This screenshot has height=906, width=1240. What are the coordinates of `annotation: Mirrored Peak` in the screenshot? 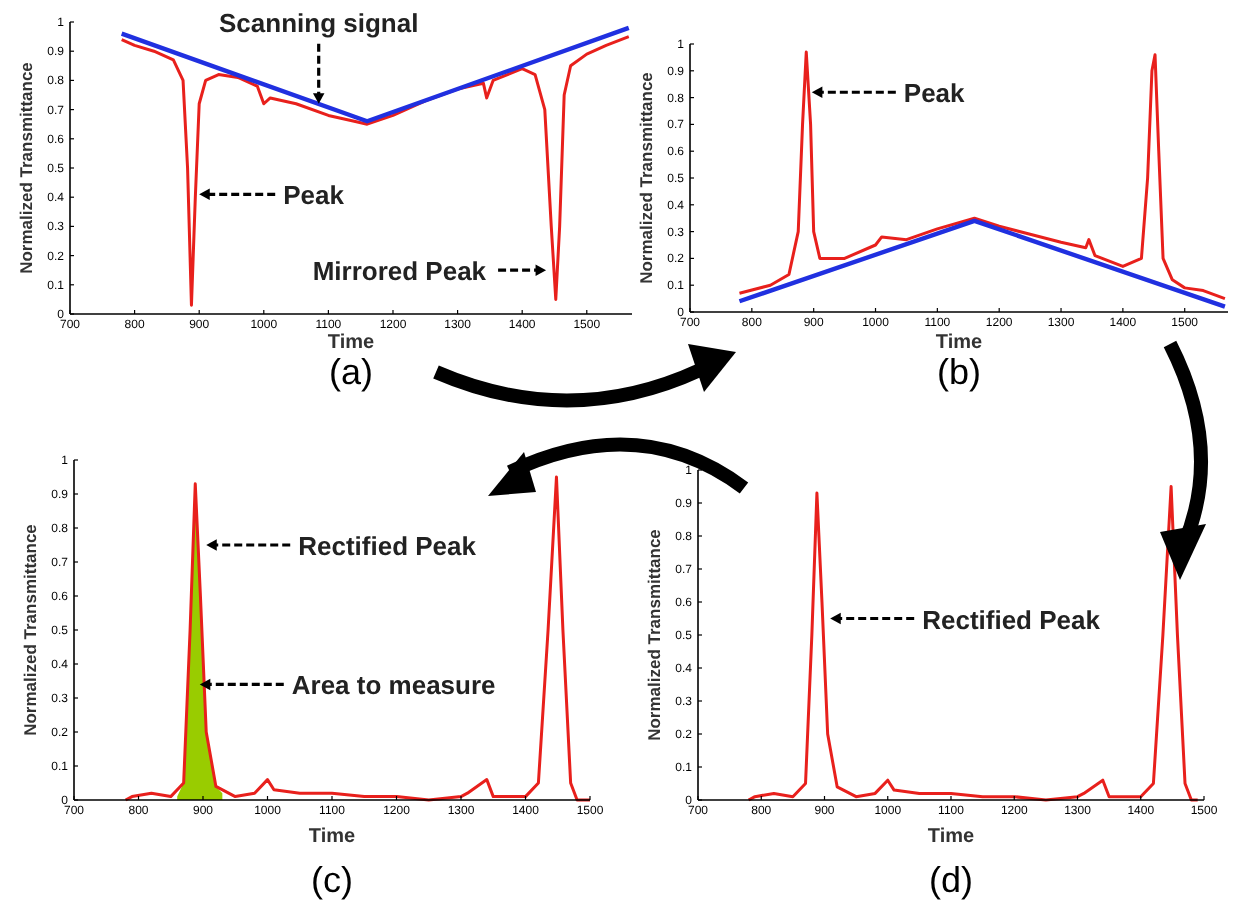 It's located at (400, 271).